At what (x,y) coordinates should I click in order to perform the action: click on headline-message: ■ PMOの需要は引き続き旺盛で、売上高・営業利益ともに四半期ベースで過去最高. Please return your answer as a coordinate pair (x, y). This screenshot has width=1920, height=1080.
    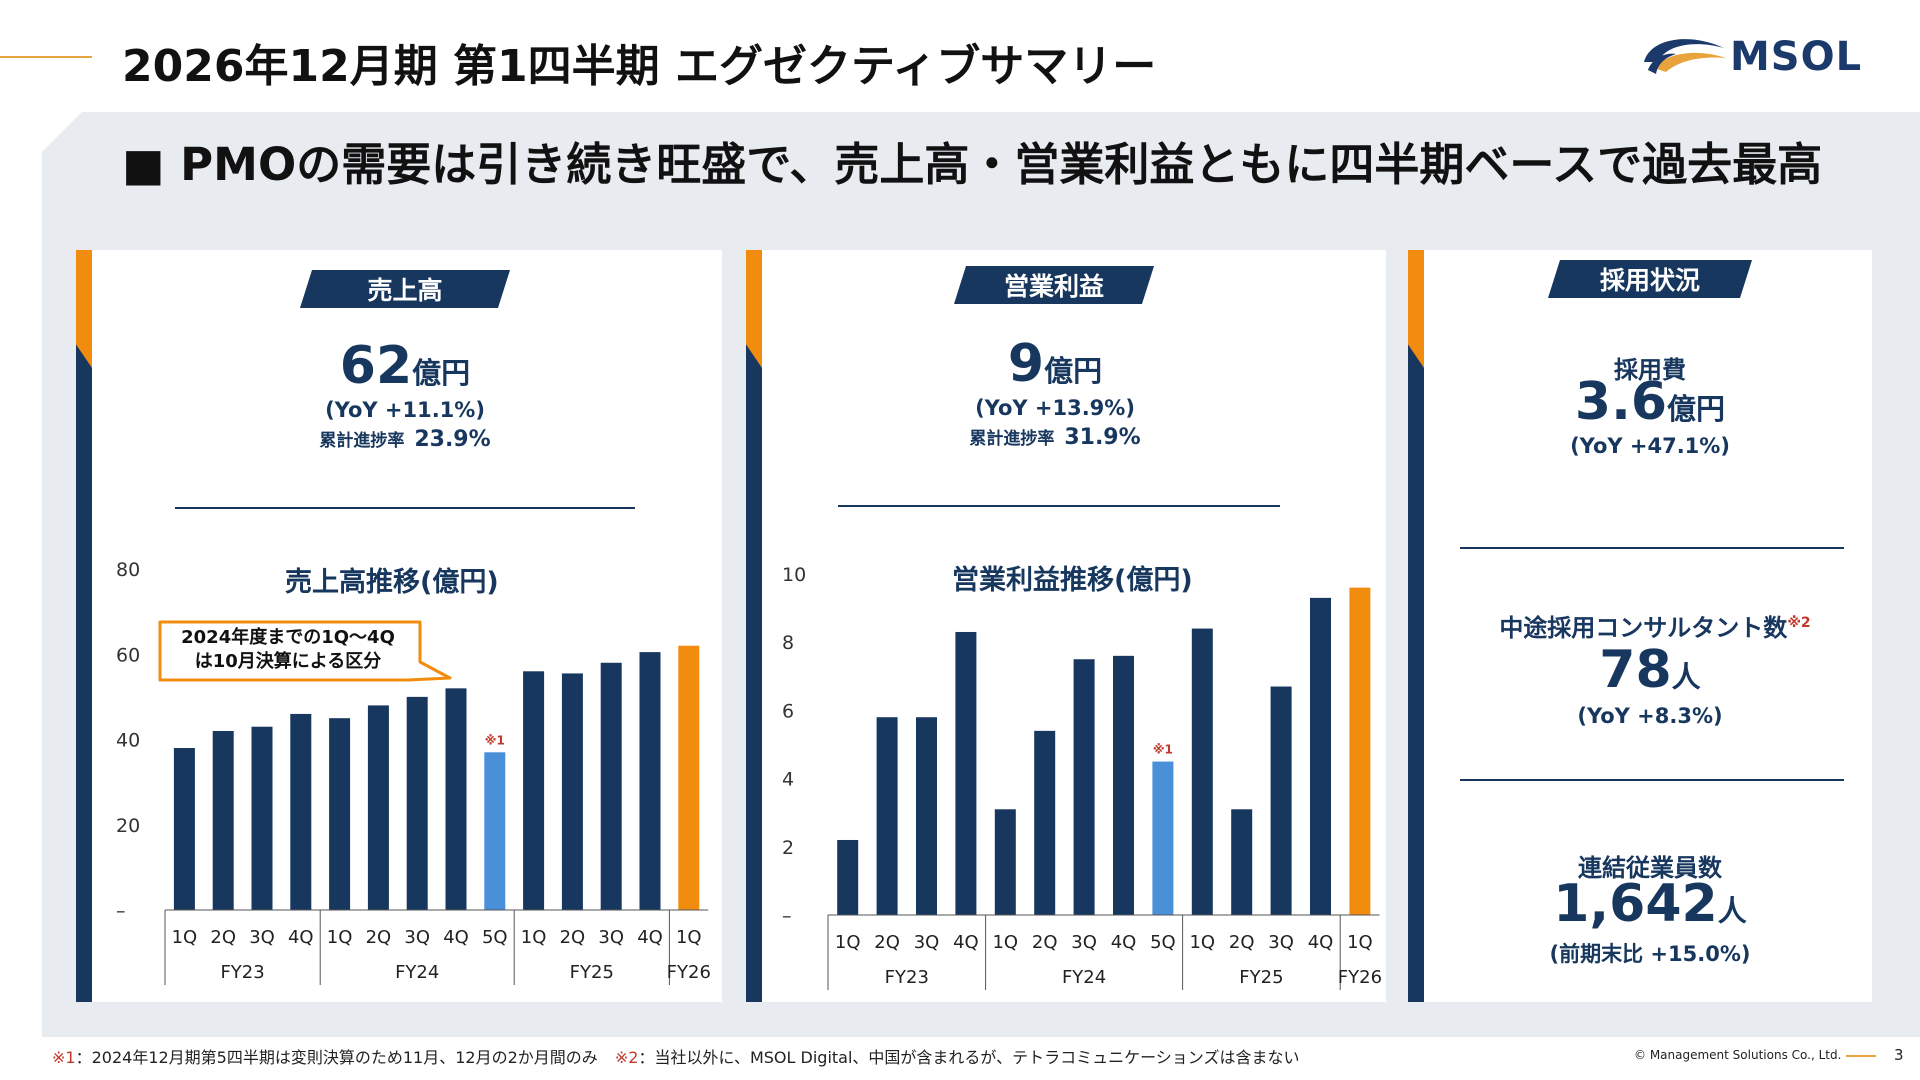
    Looking at the image, I should click on (972, 164).